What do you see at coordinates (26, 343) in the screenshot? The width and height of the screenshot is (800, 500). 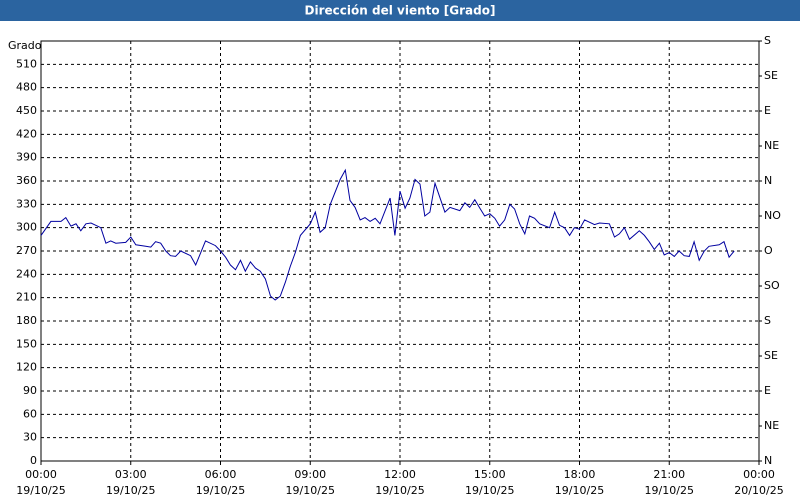 I see `y-tick-label: 150` at bounding box center [26, 343].